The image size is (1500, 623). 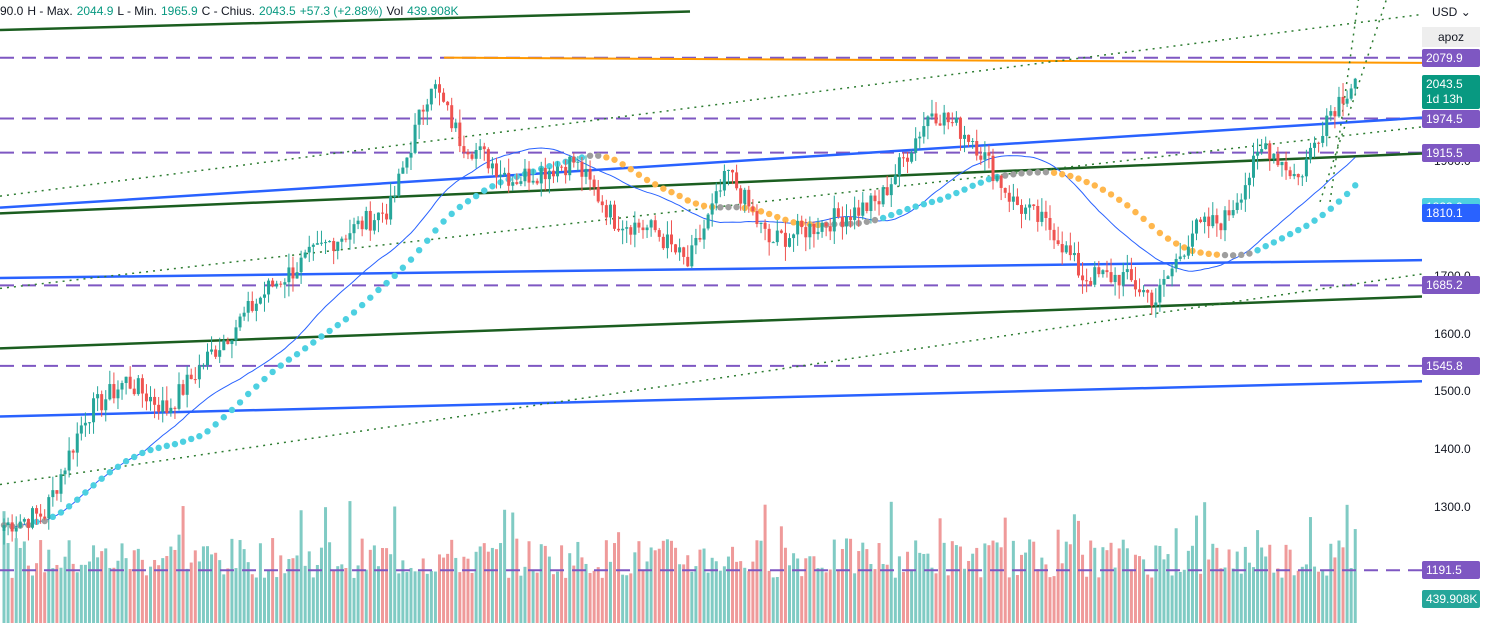 I want to click on level-price-badge: 1685.2, so click(x=1451, y=285).